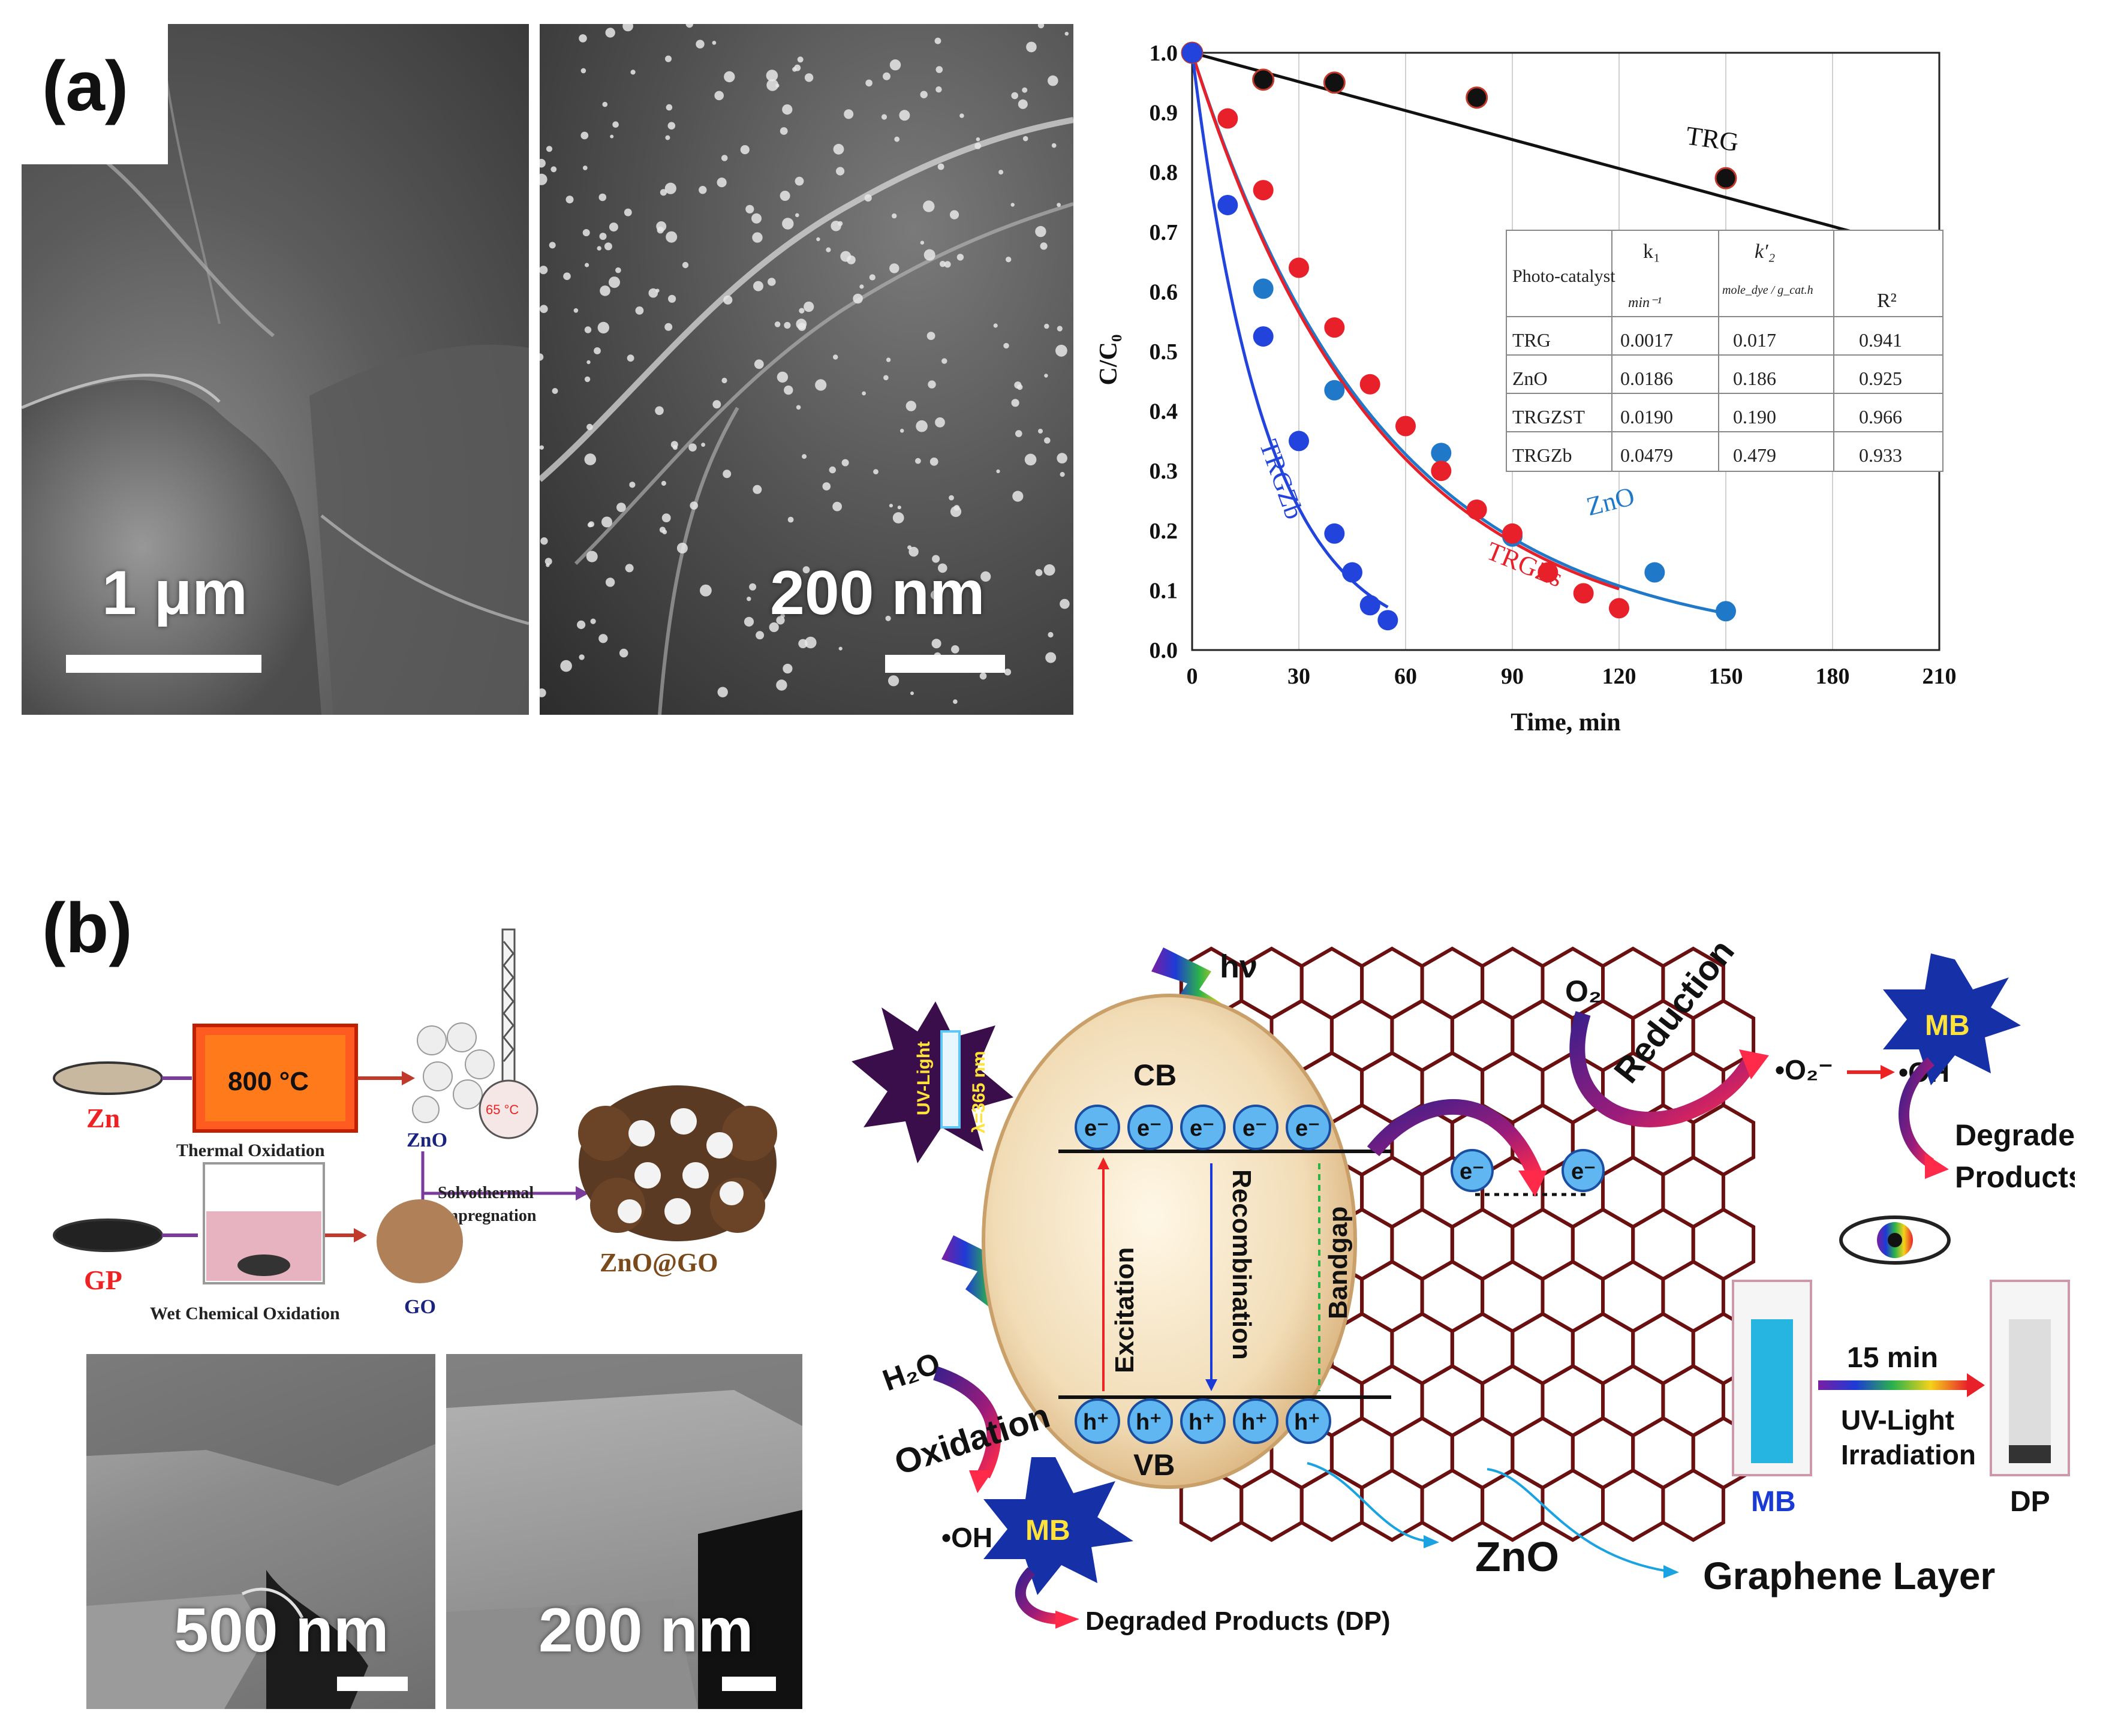 This screenshot has width=2109, height=1736. What do you see at coordinates (646, 1630) in the screenshot?
I see `scale-label-b-right: 200 nm` at bounding box center [646, 1630].